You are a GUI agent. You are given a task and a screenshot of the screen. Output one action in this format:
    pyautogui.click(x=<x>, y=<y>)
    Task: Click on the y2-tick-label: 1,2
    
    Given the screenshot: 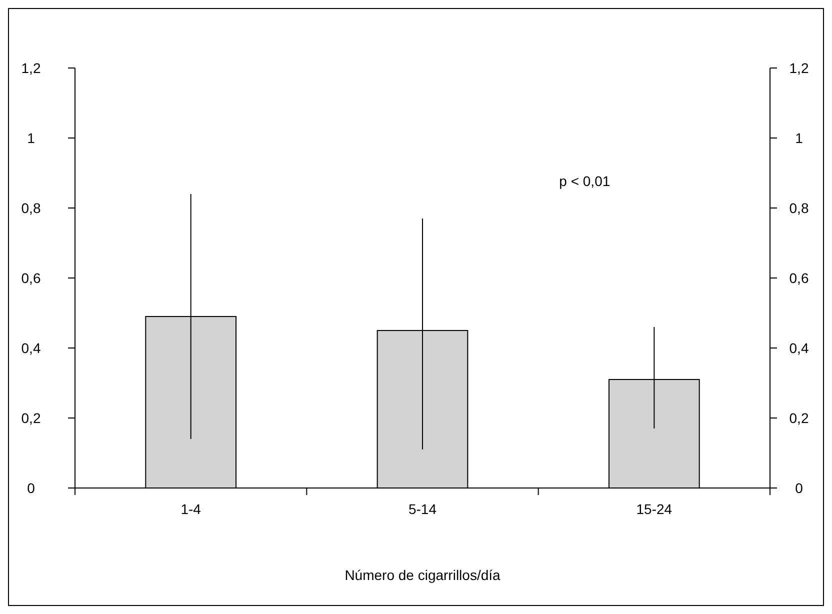 What is the action you would take?
    pyautogui.click(x=799, y=68)
    